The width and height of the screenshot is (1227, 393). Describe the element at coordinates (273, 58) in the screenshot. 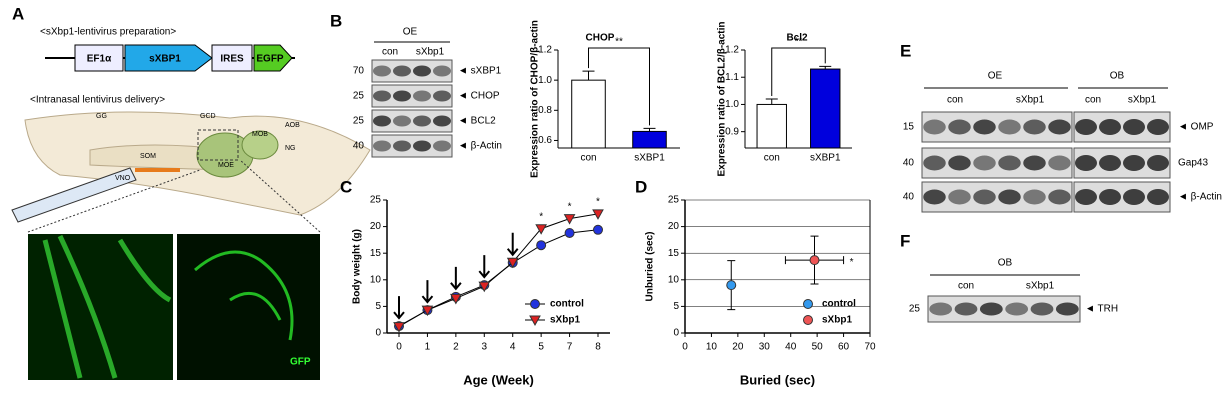

I see `reporter-arrow` at that location.